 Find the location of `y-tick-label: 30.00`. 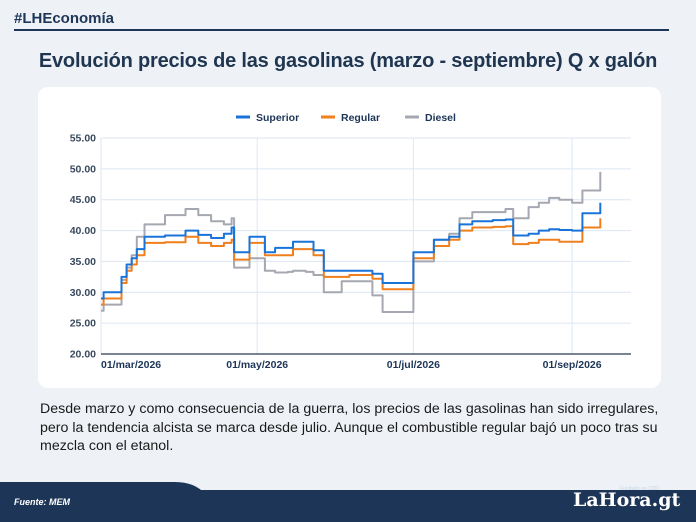

y-tick-label: 30.00 is located at coordinates (83, 293).